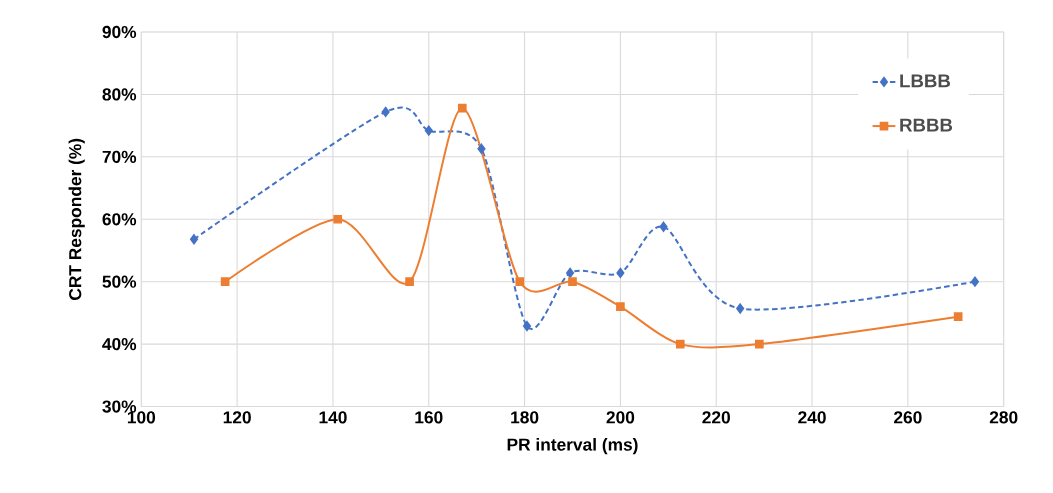  What do you see at coordinates (237, 417) in the screenshot?
I see `x-tick-label: 120` at bounding box center [237, 417].